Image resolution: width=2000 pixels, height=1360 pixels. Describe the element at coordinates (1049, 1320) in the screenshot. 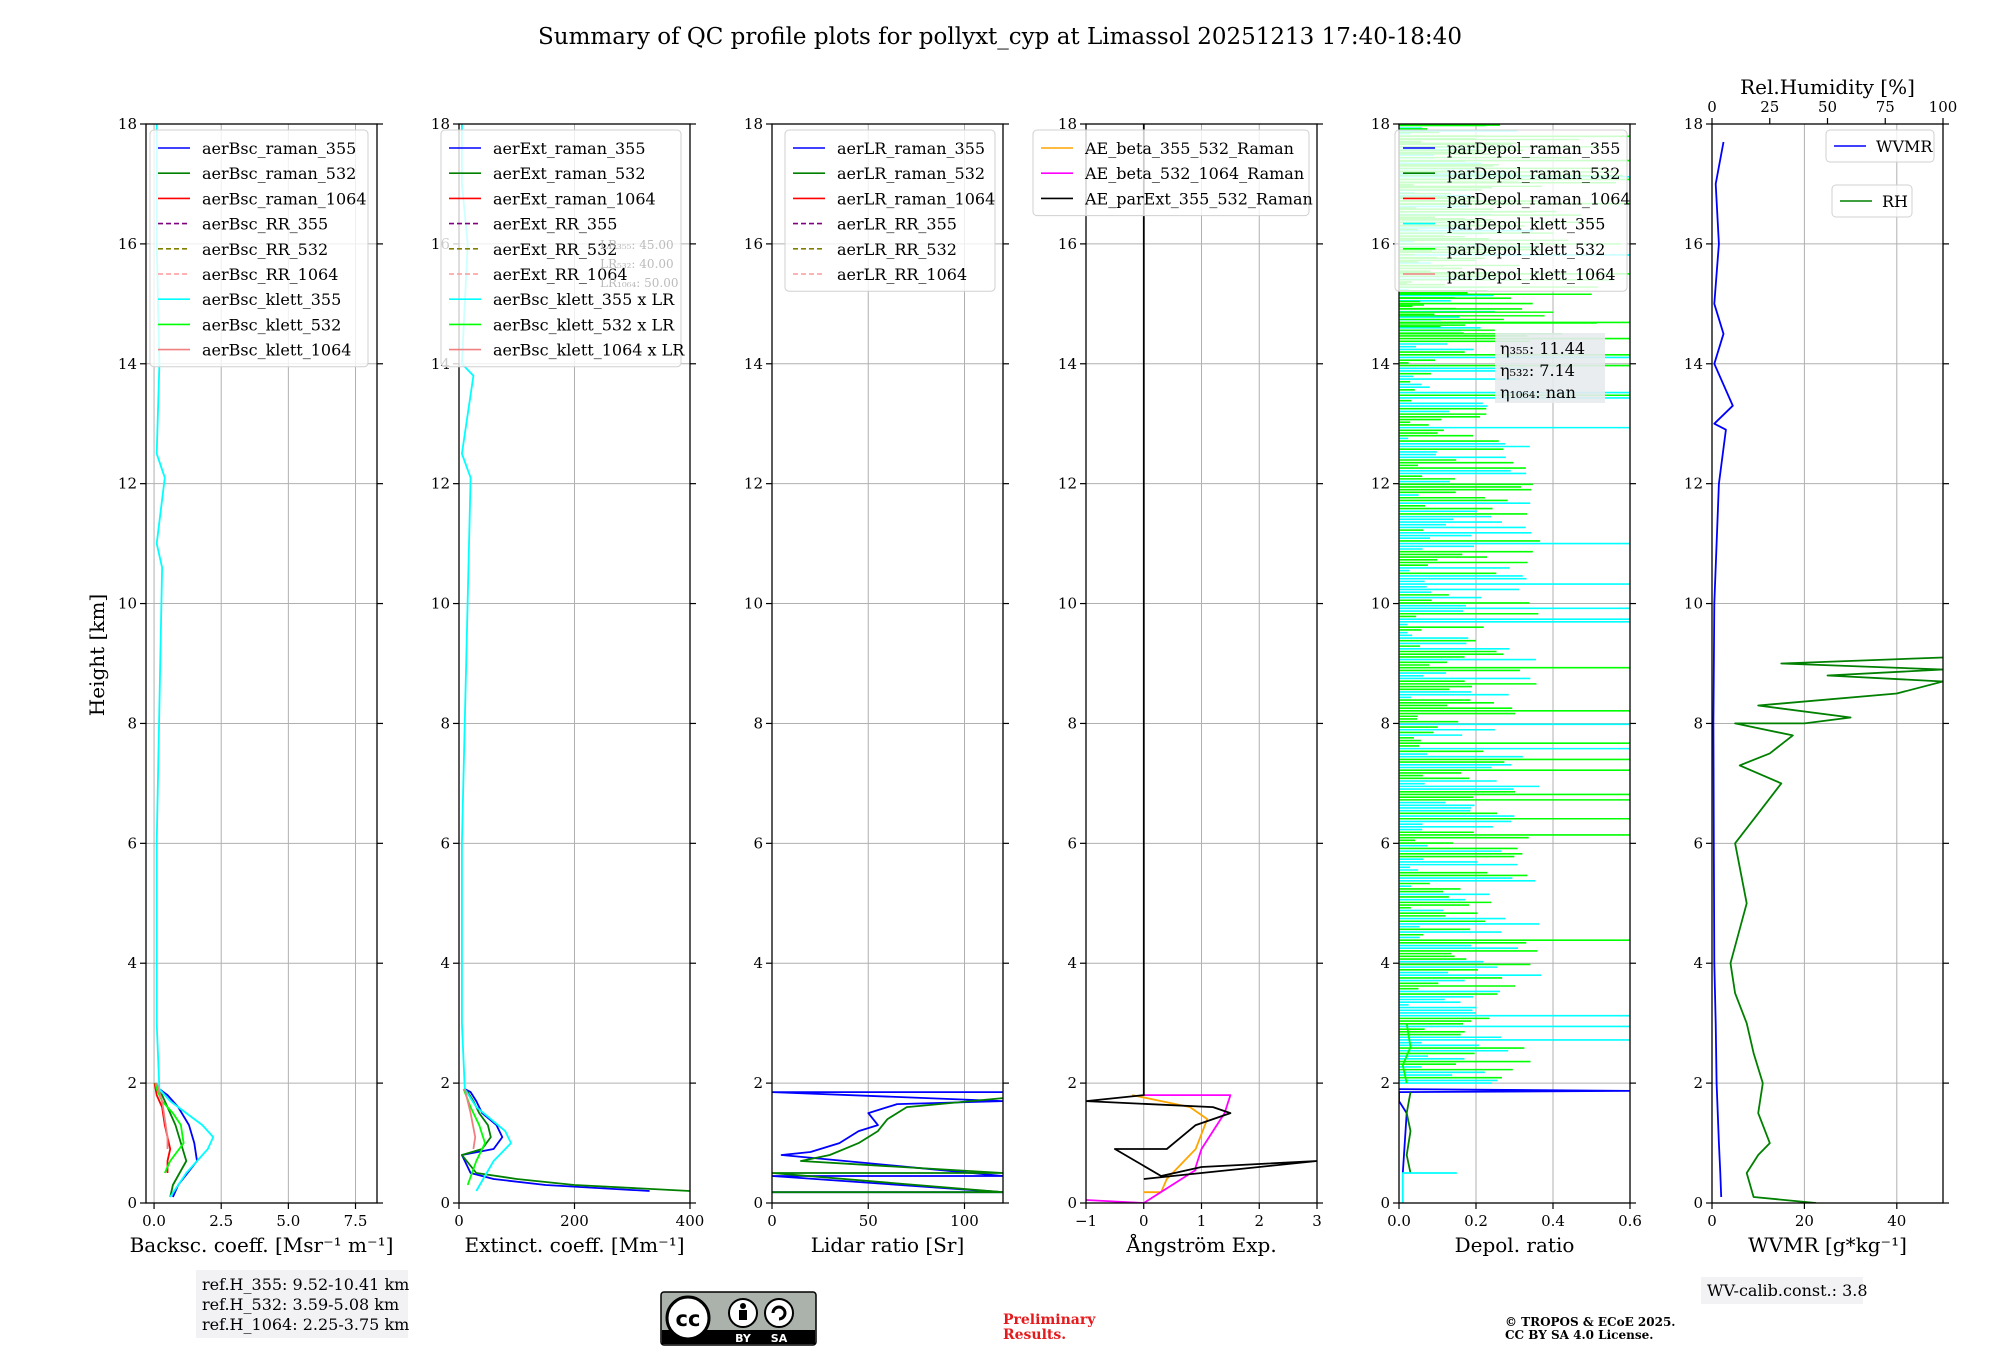

I see `preliminary-line-1: Preliminary` at that location.